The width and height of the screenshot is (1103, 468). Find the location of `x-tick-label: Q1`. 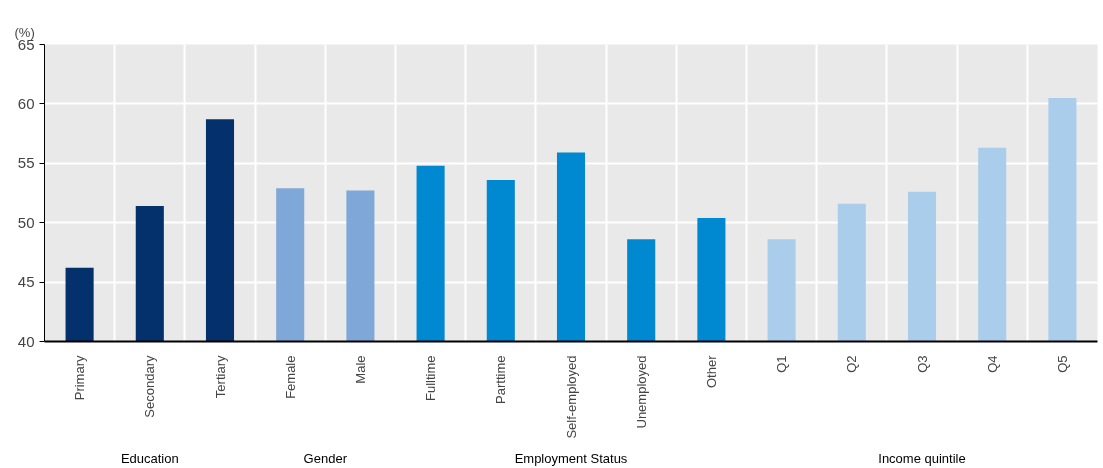

x-tick-label: Q1 is located at coordinates (782, 364).